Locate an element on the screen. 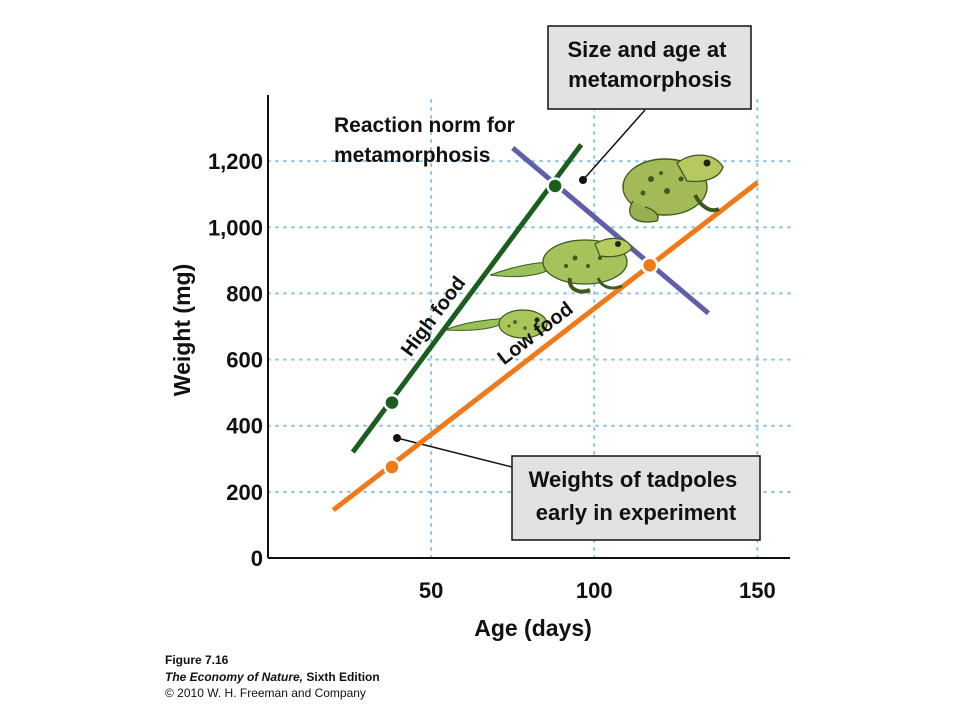  y-axis-title: Weight (mg) is located at coordinates (182, 330).